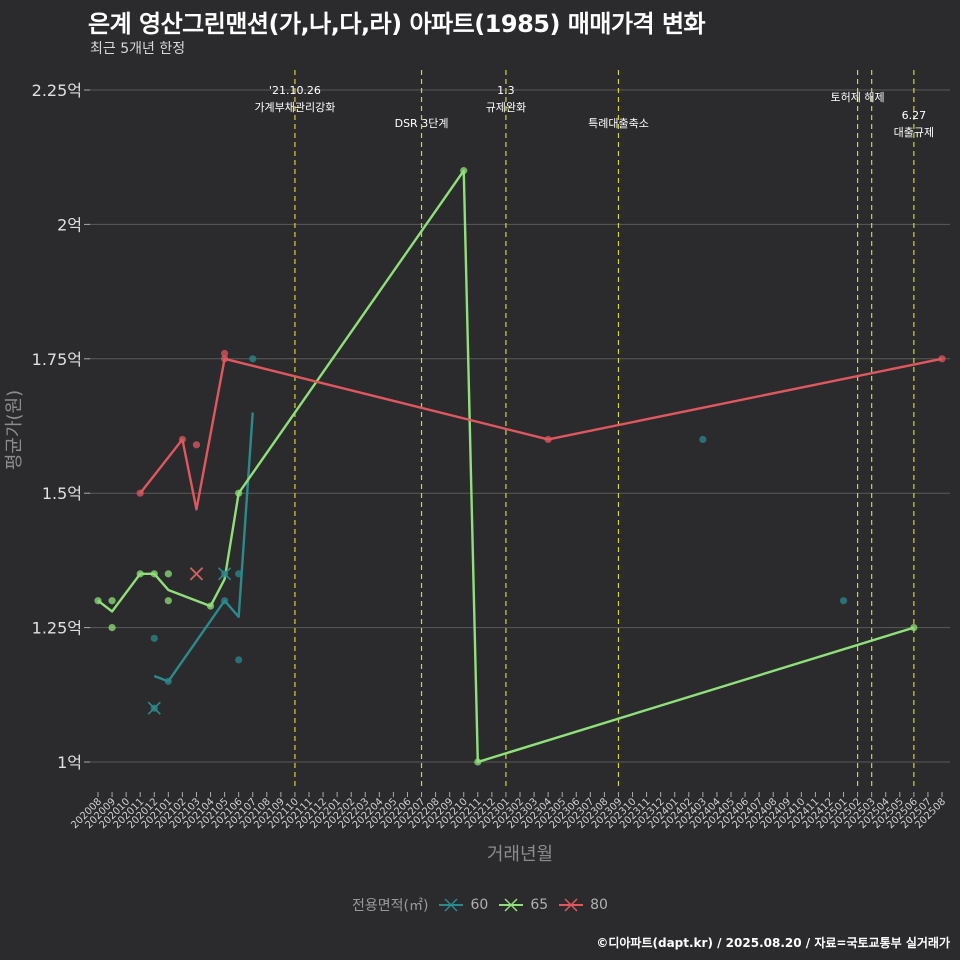 The height and width of the screenshot is (960, 960). I want to click on chart-subtitle: 최근 5개년 한정, so click(138, 49).